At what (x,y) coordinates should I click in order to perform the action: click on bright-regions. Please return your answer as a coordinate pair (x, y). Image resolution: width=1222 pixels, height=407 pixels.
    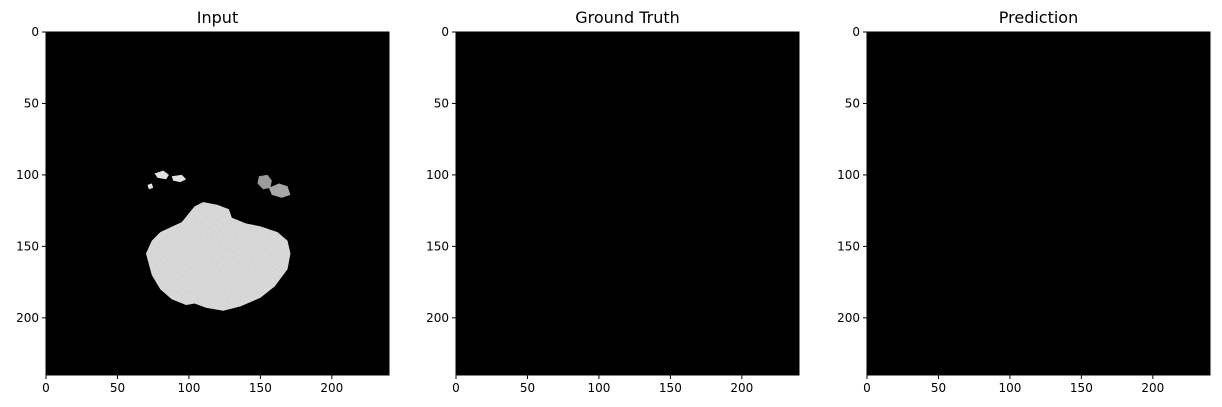
    Looking at the image, I should click on (218, 240).